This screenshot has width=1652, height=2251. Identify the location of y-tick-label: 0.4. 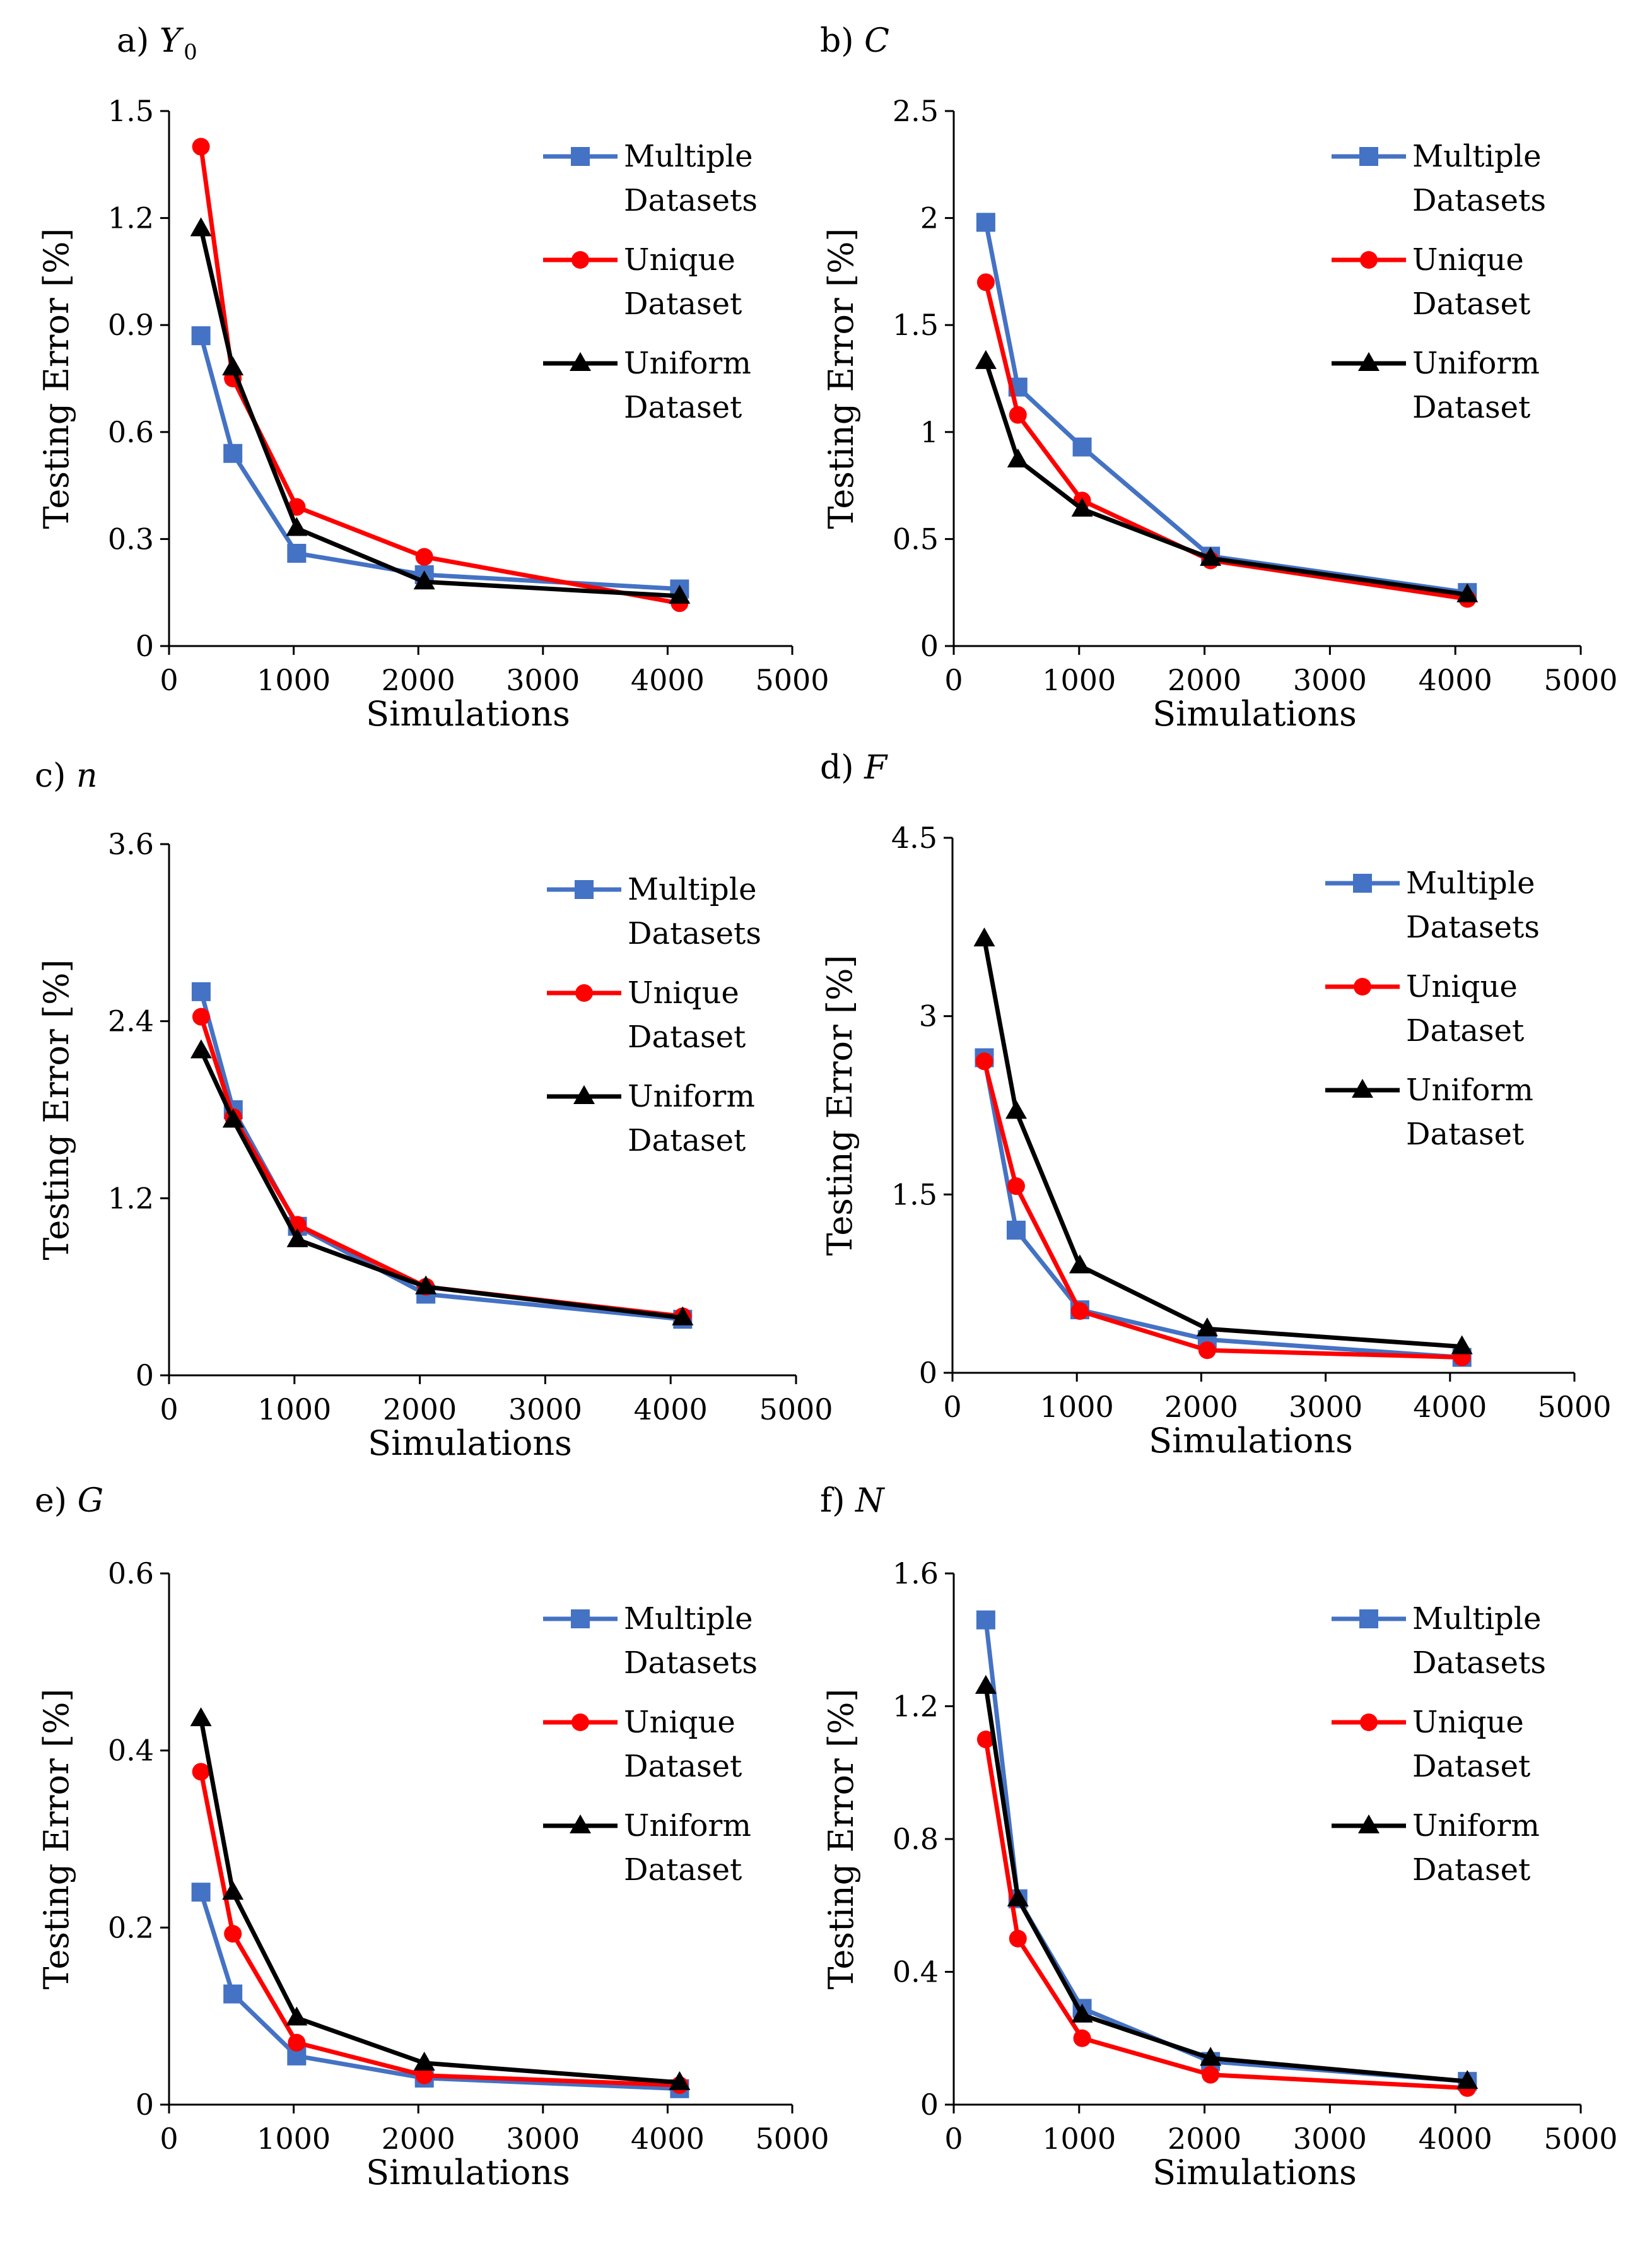
(131, 1751).